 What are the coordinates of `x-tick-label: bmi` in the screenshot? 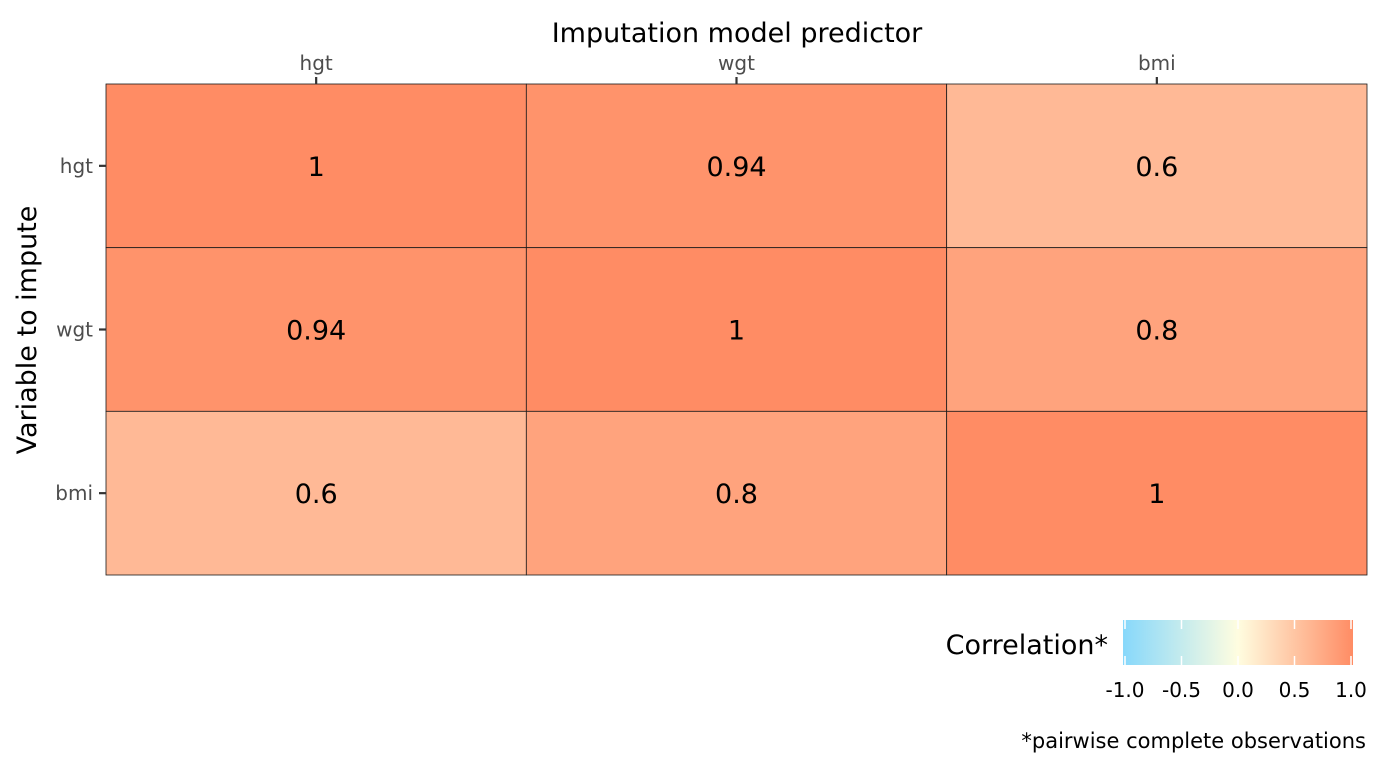 It's located at (1157, 63).